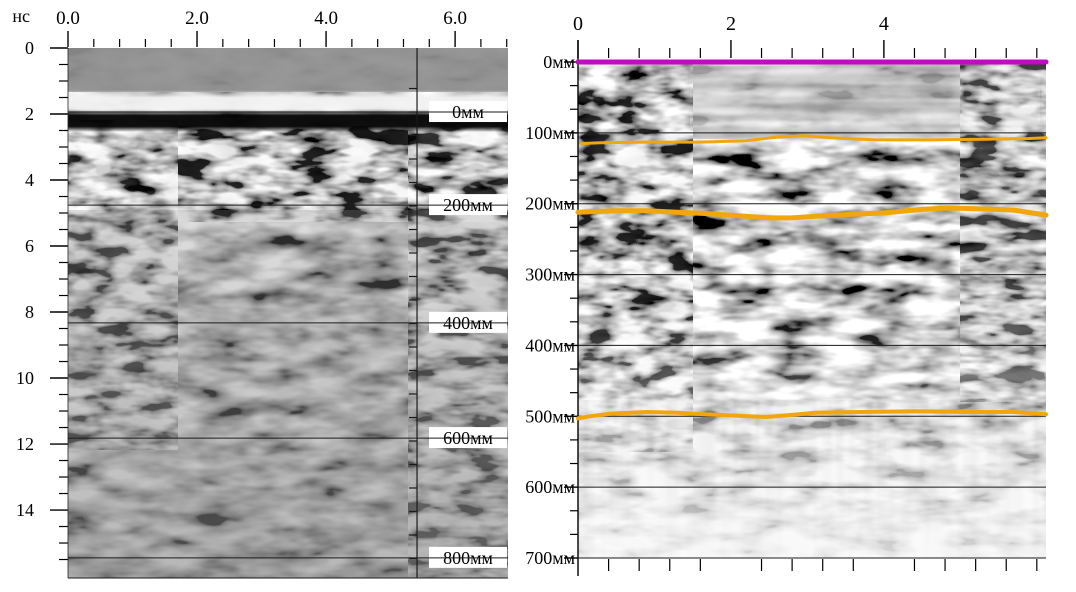 The image size is (1076, 592). What do you see at coordinates (29, 180) in the screenshot?
I see `y-tick-label: 4` at bounding box center [29, 180].